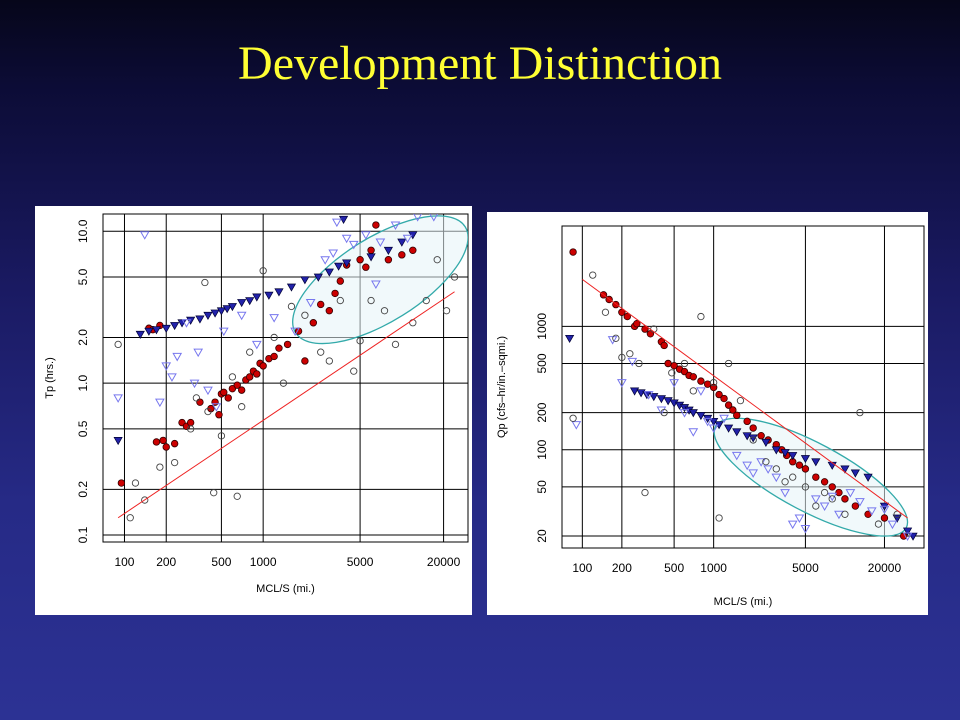 The width and height of the screenshot is (960, 720). What do you see at coordinates (542, 487) in the screenshot?
I see `y-tick-label: 50` at bounding box center [542, 487].